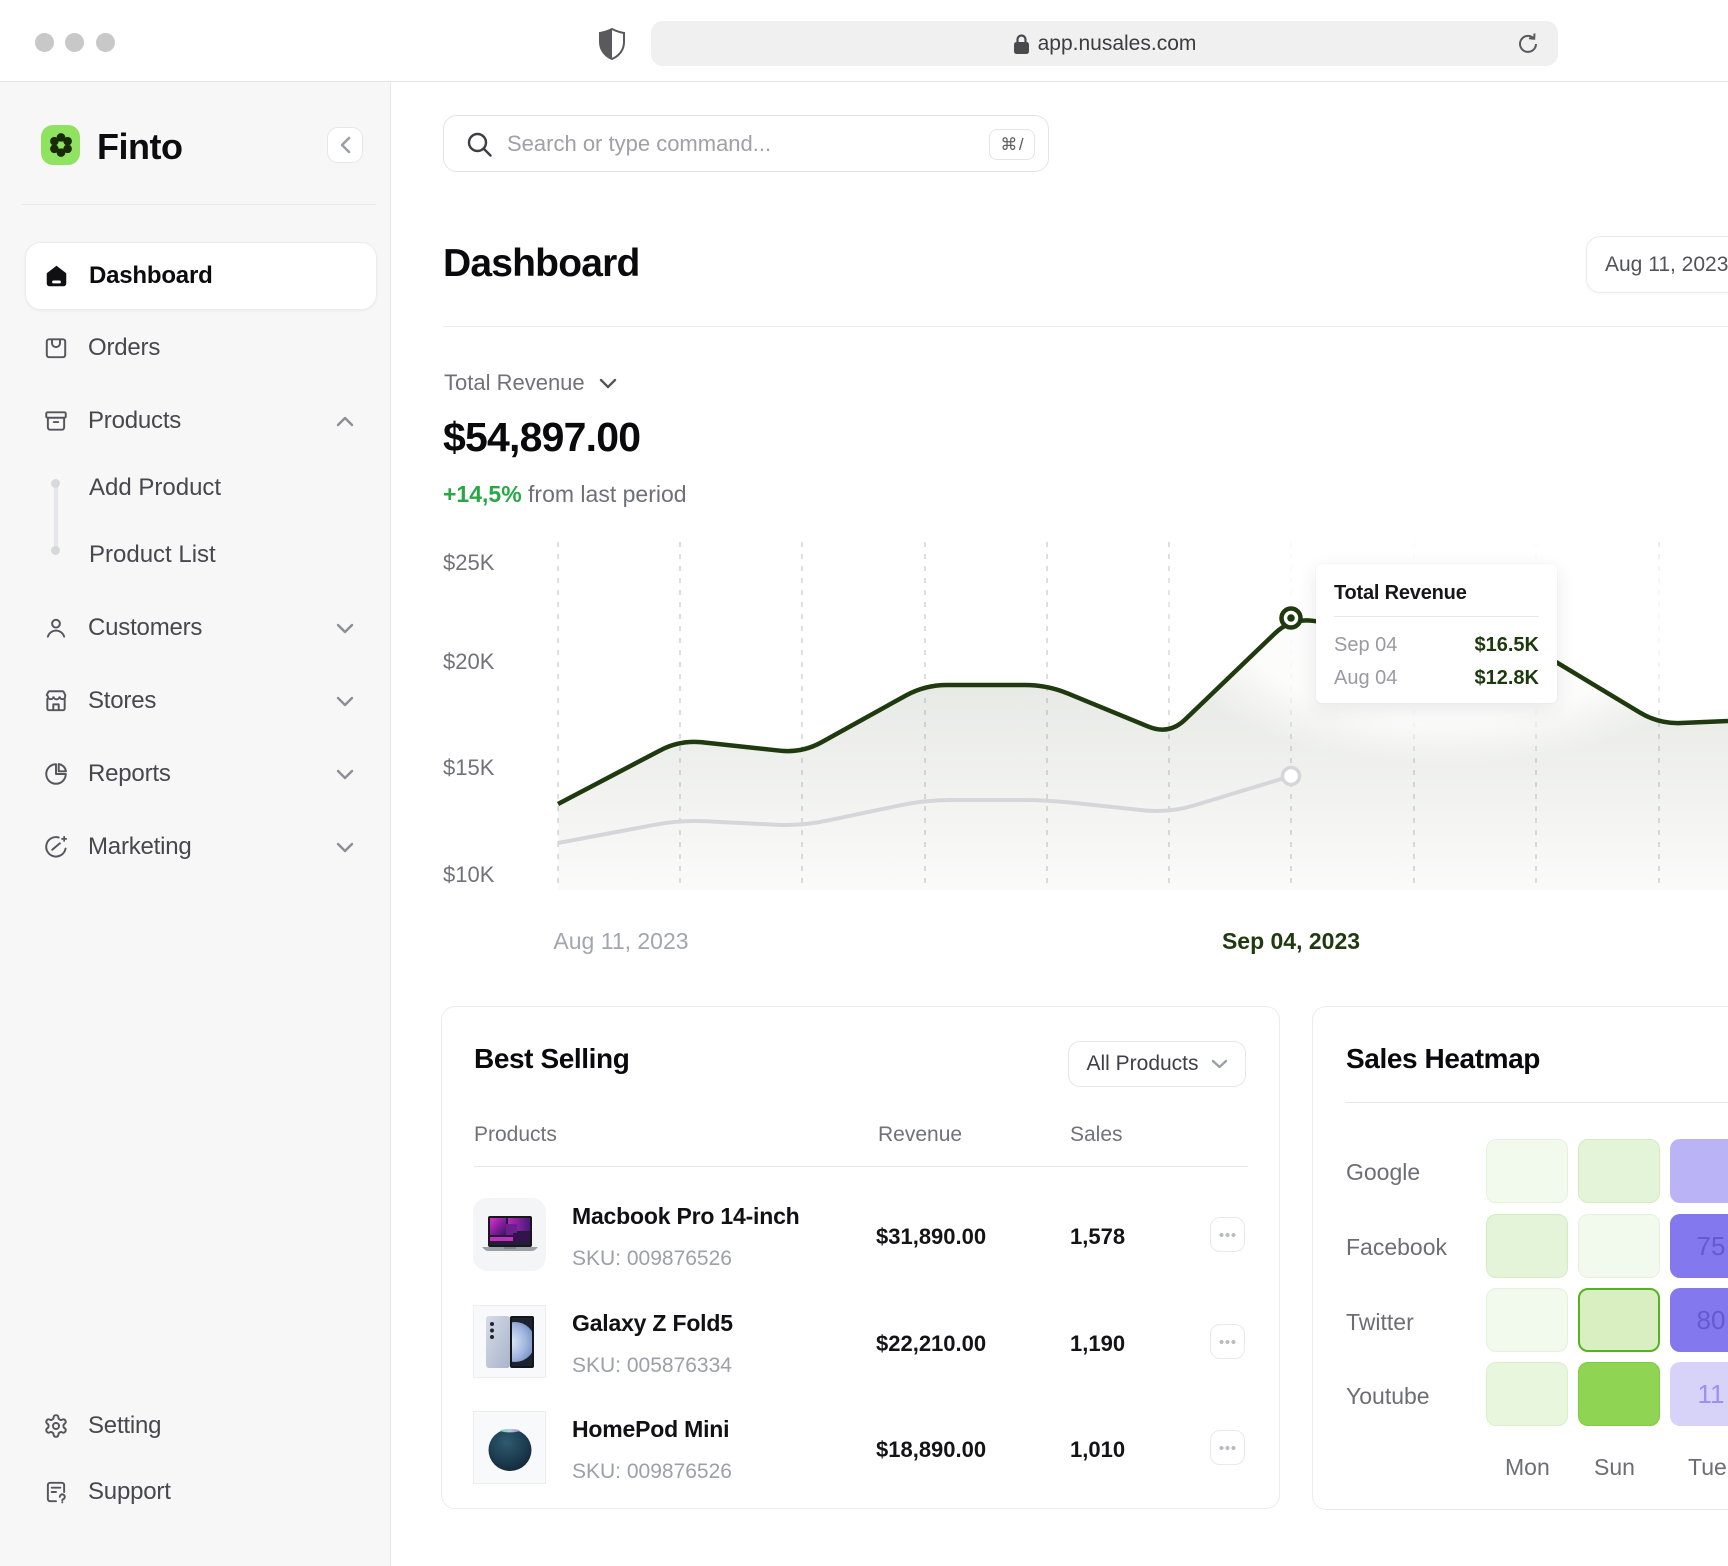 This screenshot has height=1566, width=1728. I want to click on svg-text: Aug 11, 2023, so click(620, 941).